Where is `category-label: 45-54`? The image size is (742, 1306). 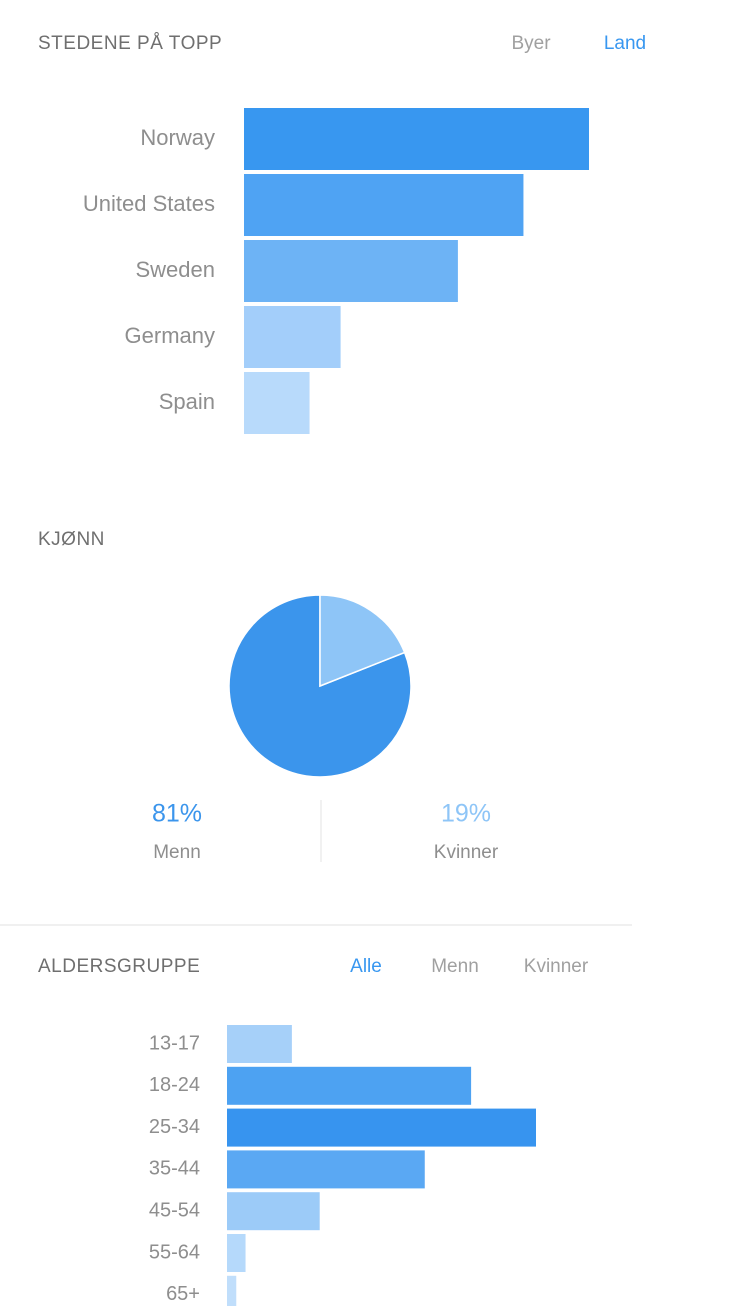
category-label: 45-54 is located at coordinates (174, 1210).